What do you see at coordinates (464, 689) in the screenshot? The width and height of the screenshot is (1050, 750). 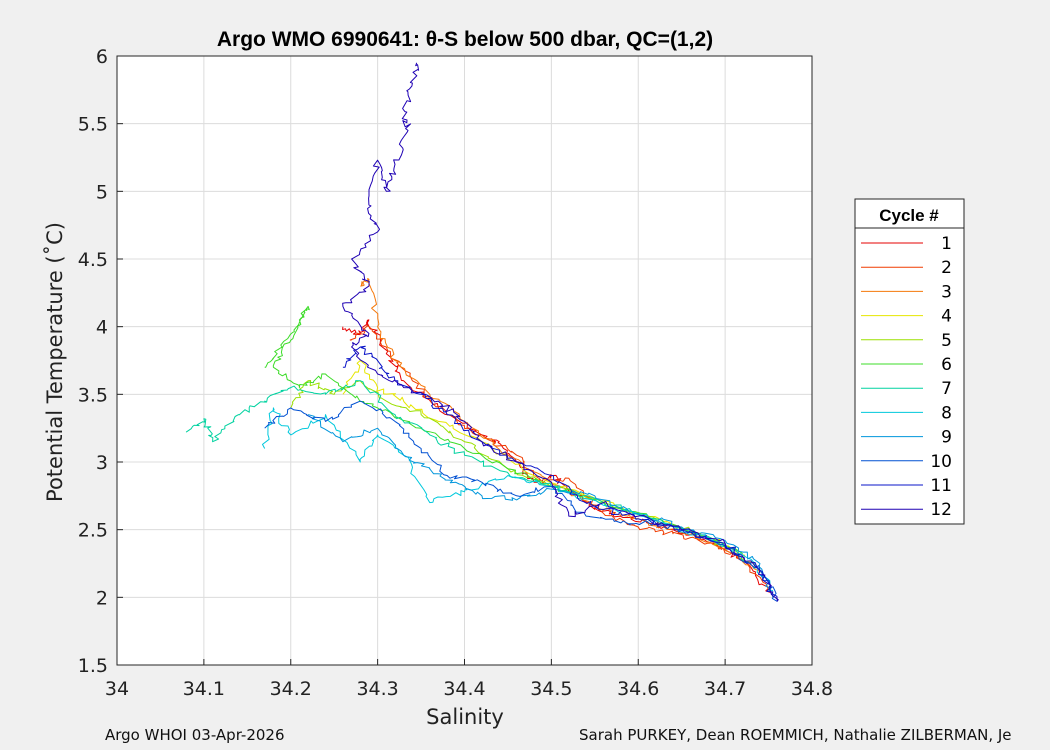 I see `x-tick-label: 34.4` at bounding box center [464, 689].